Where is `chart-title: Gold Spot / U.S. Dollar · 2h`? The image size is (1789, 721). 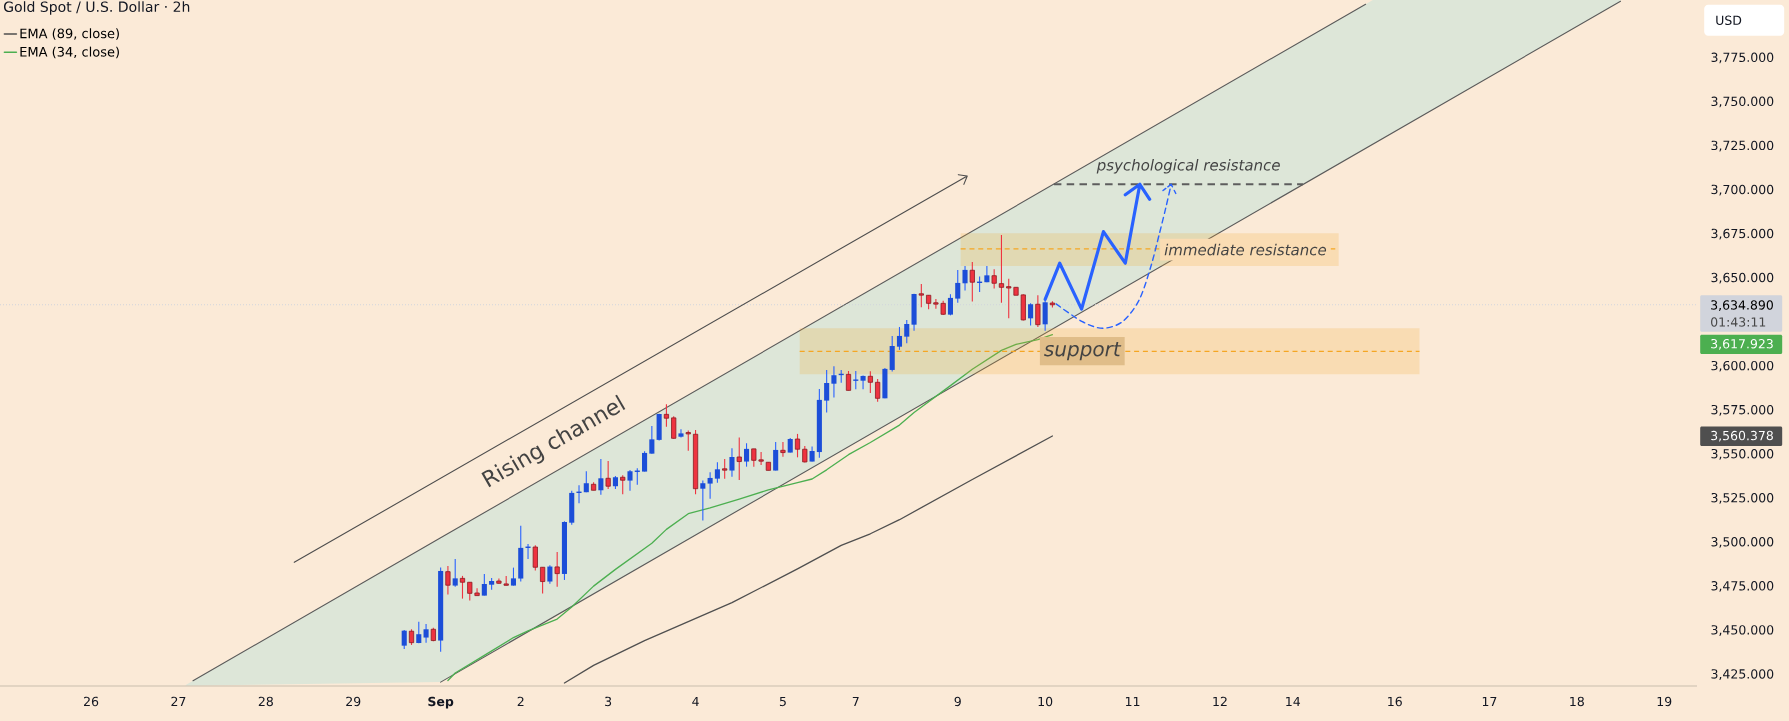 chart-title: Gold Spot / U.S. Dollar · 2h is located at coordinates (96, 8).